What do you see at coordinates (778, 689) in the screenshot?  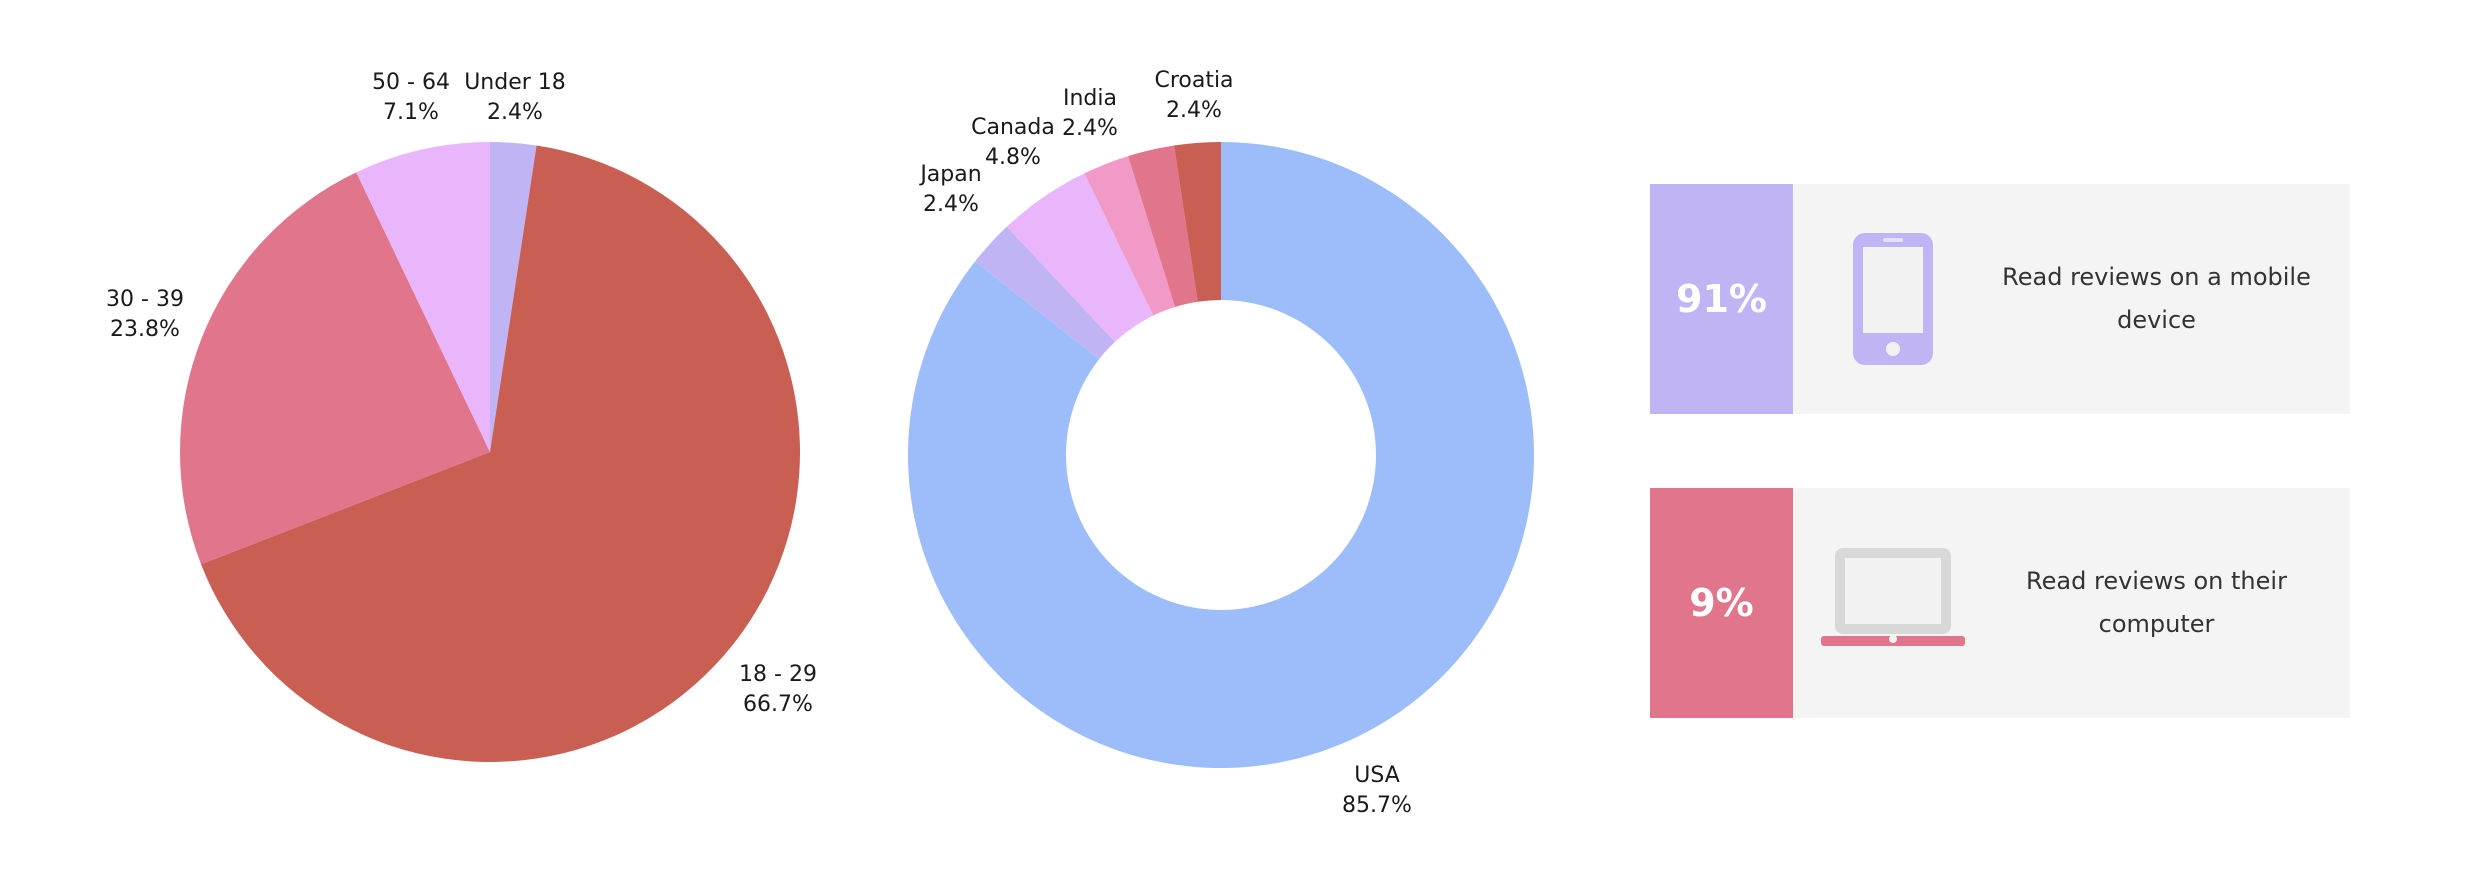 I see `age-label-18-29: 18 - 29 66.7%` at bounding box center [778, 689].